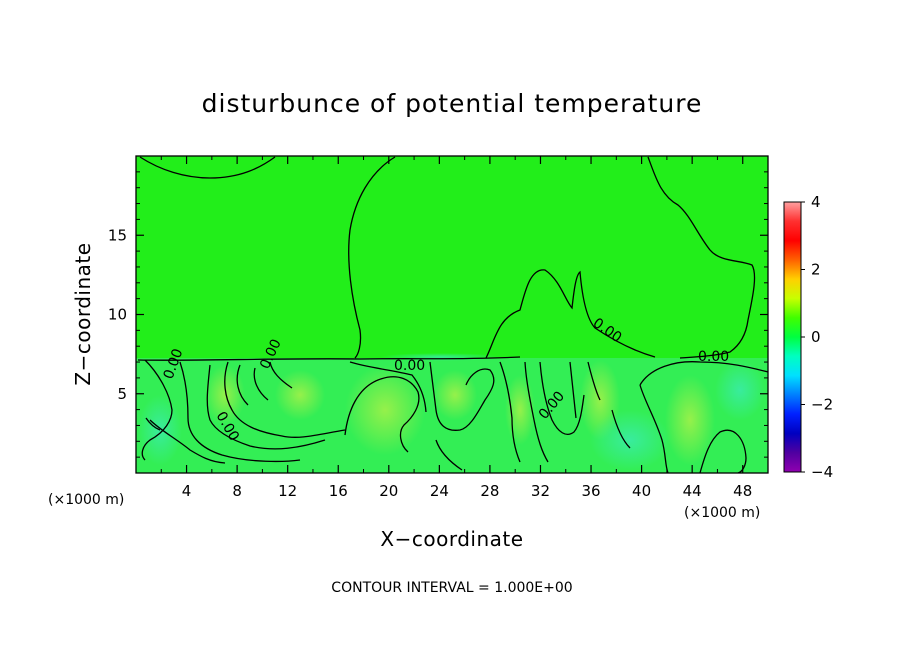  I want to click on x-unit-label-right: (×1000 m), so click(722, 513).